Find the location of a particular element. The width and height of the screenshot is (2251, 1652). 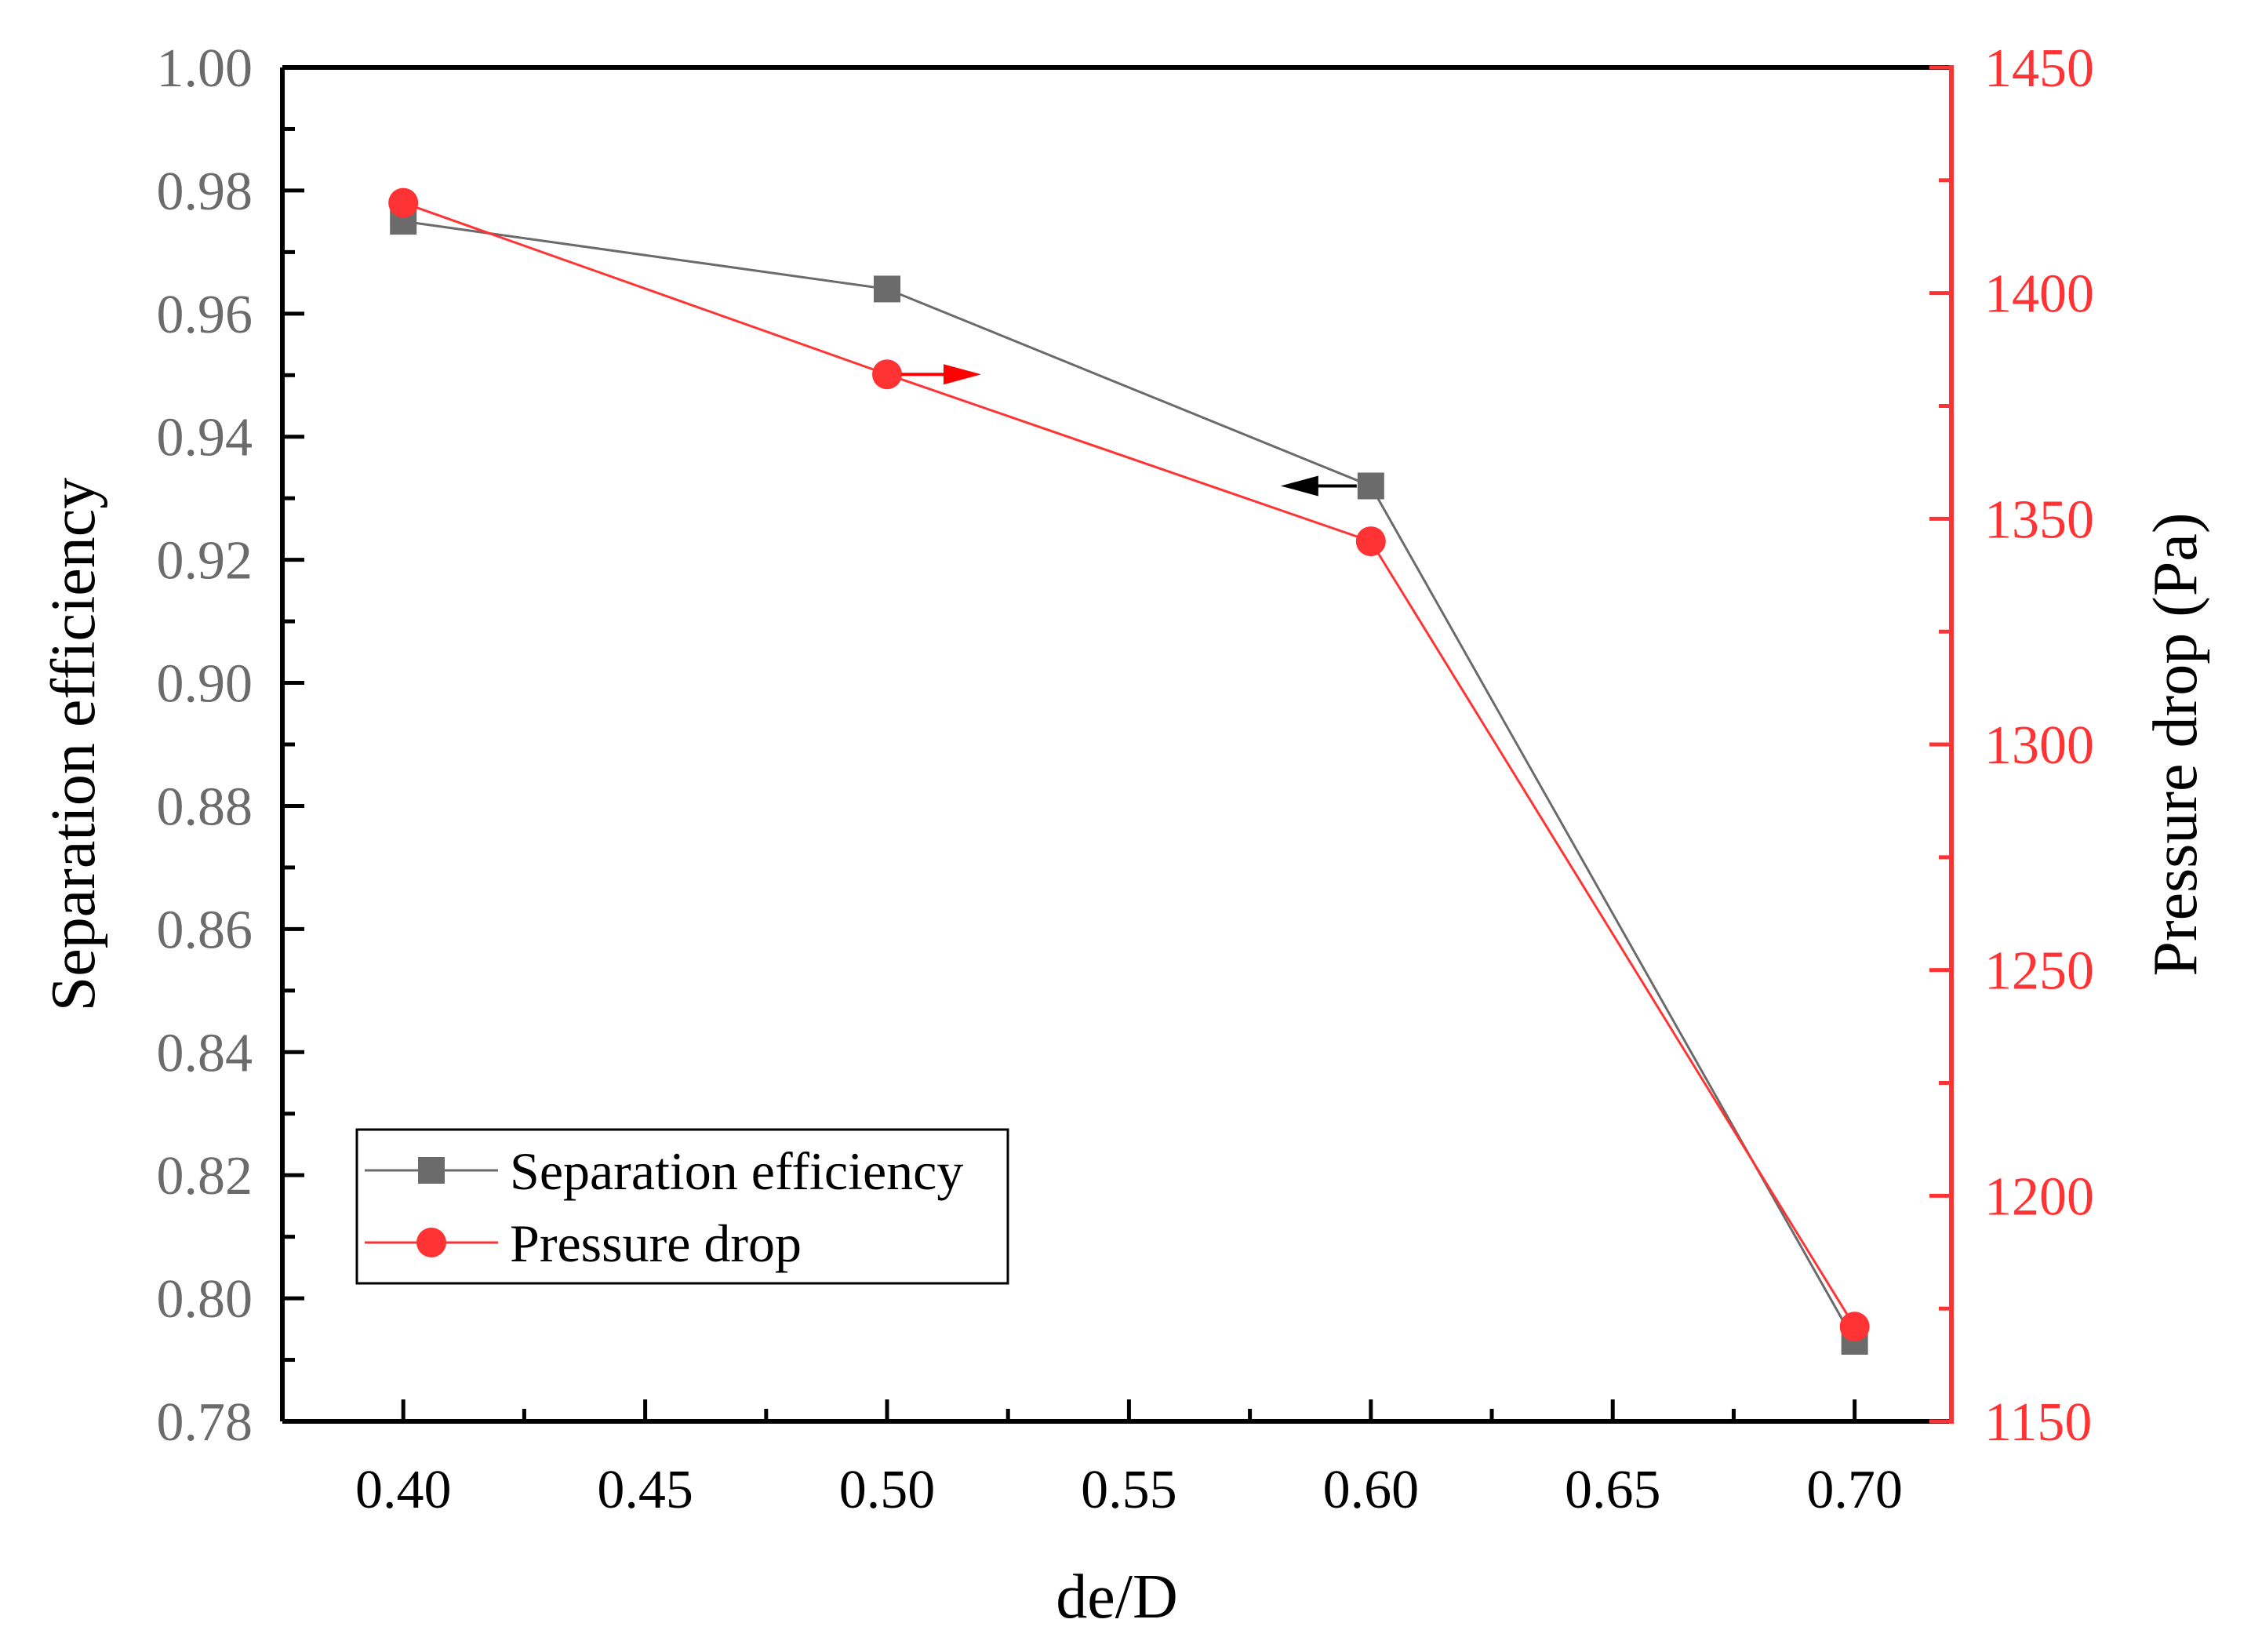

left-tick-label: 0.92 is located at coordinates (205, 561).